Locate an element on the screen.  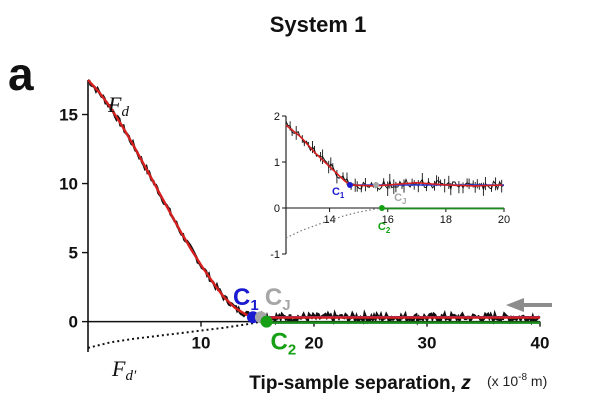
figure-title: System 1 is located at coordinates (318, 24).